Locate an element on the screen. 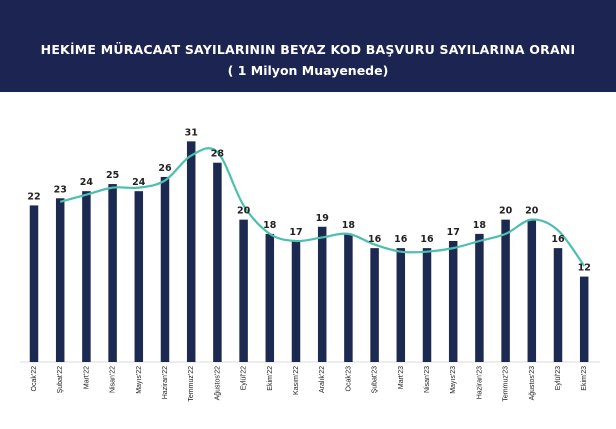 The image size is (616, 429). value-label-2: 23 is located at coordinates (60, 189).